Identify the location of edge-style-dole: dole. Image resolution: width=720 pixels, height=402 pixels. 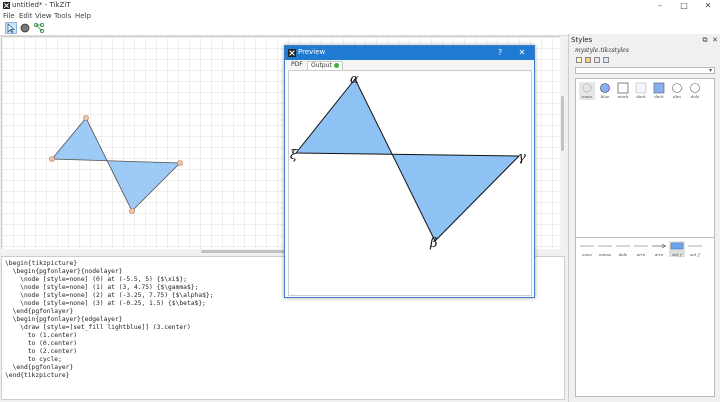
(623, 249).